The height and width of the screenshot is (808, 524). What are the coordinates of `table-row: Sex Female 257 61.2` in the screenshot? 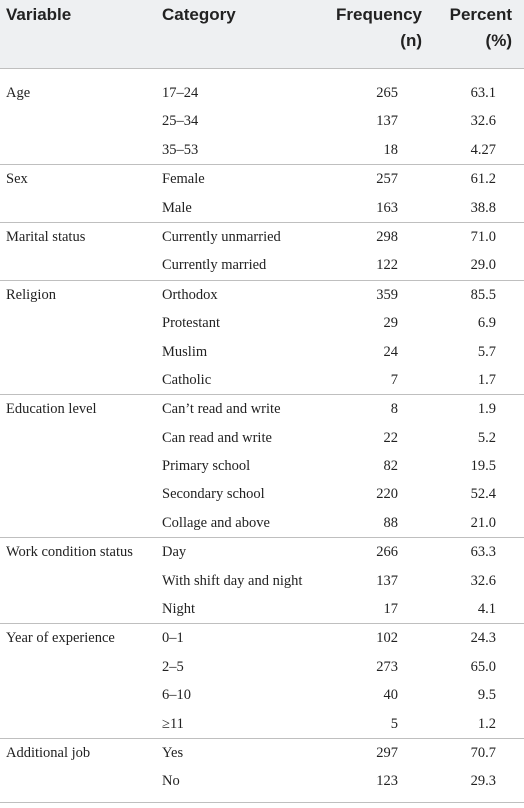 It's located at (262, 178).